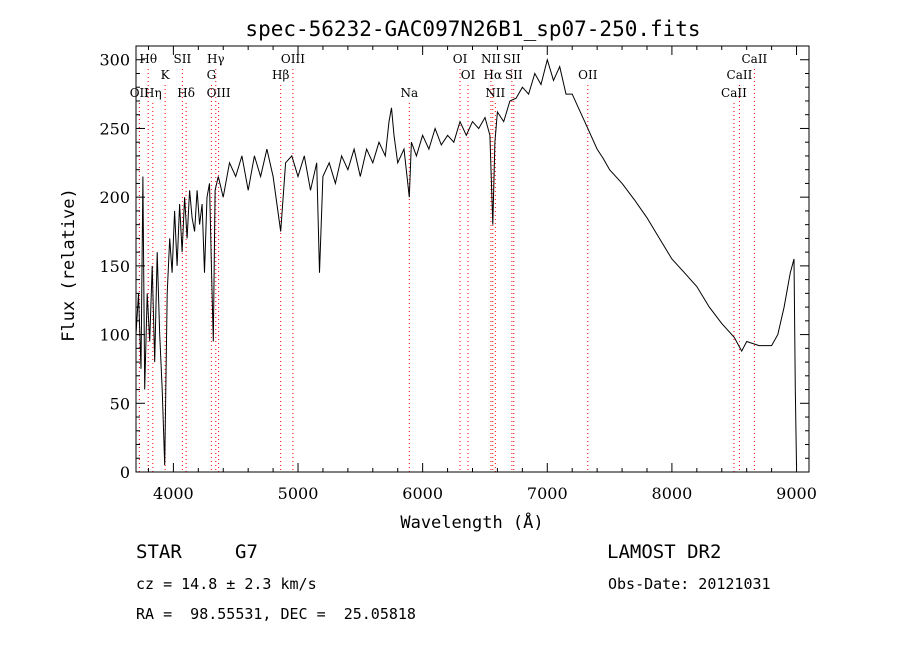 The width and height of the screenshot is (900, 650). What do you see at coordinates (493, 75) in the screenshot?
I see `emission-line-label: Hα` at bounding box center [493, 75].